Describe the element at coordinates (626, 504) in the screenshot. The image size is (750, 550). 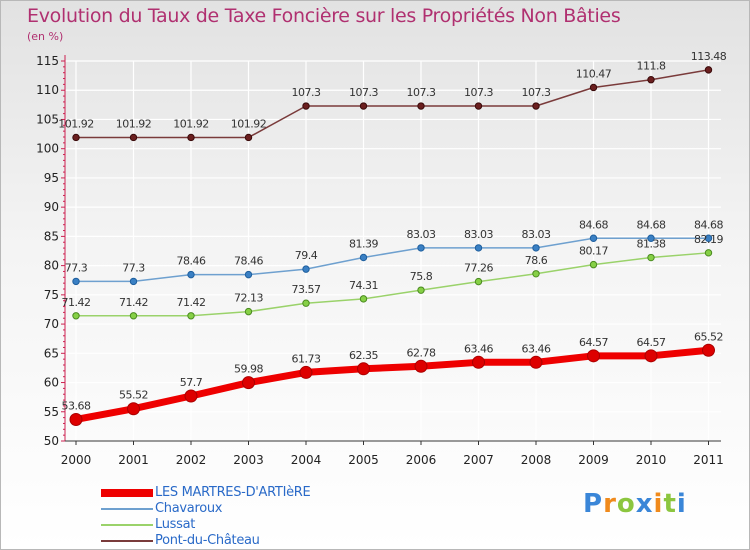
I see `logo-letter: o` at that location.